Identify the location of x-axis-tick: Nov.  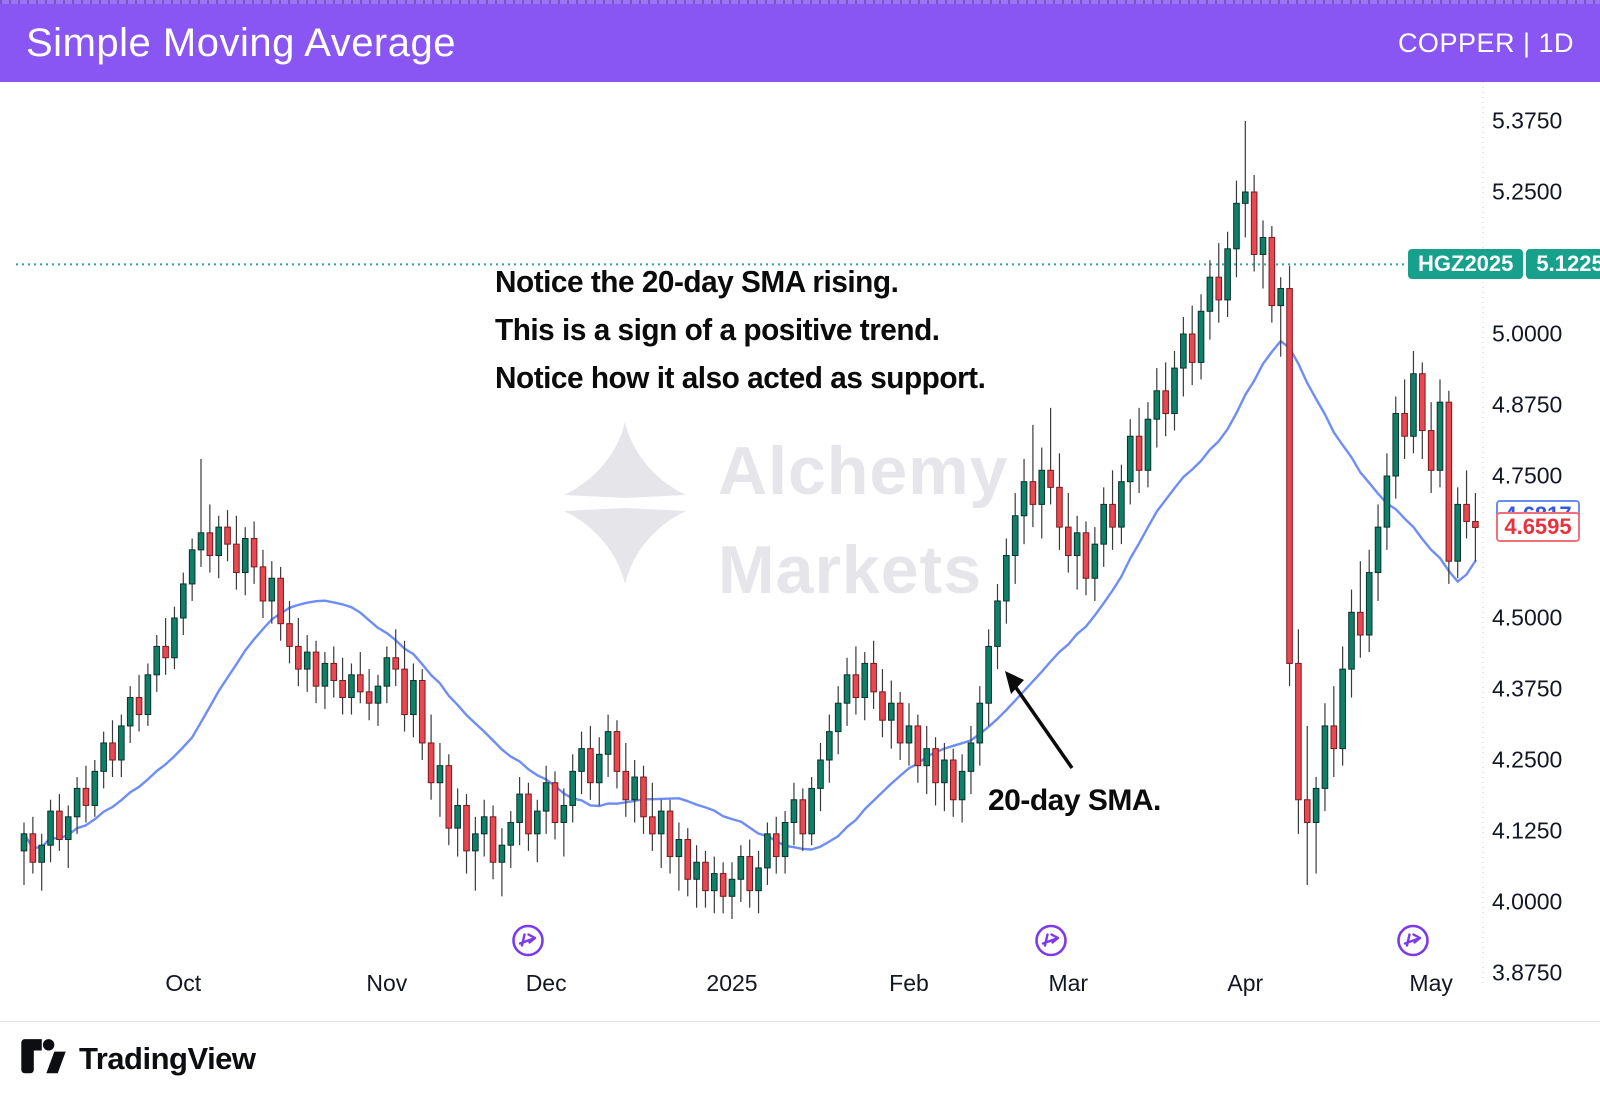
(387, 983).